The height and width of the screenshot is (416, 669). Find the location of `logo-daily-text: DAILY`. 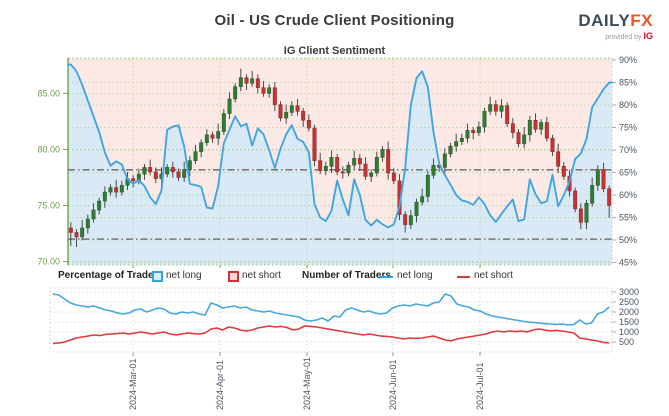

logo-daily-text: DAILY is located at coordinates (604, 20).